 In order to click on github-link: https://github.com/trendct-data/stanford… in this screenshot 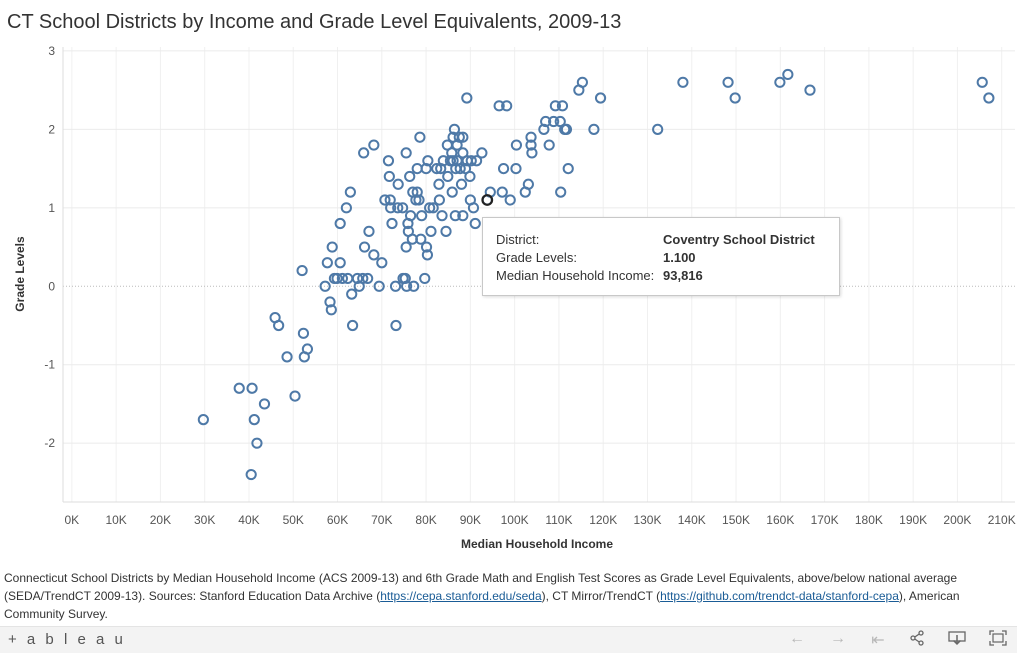, I will do `click(779, 596)`.